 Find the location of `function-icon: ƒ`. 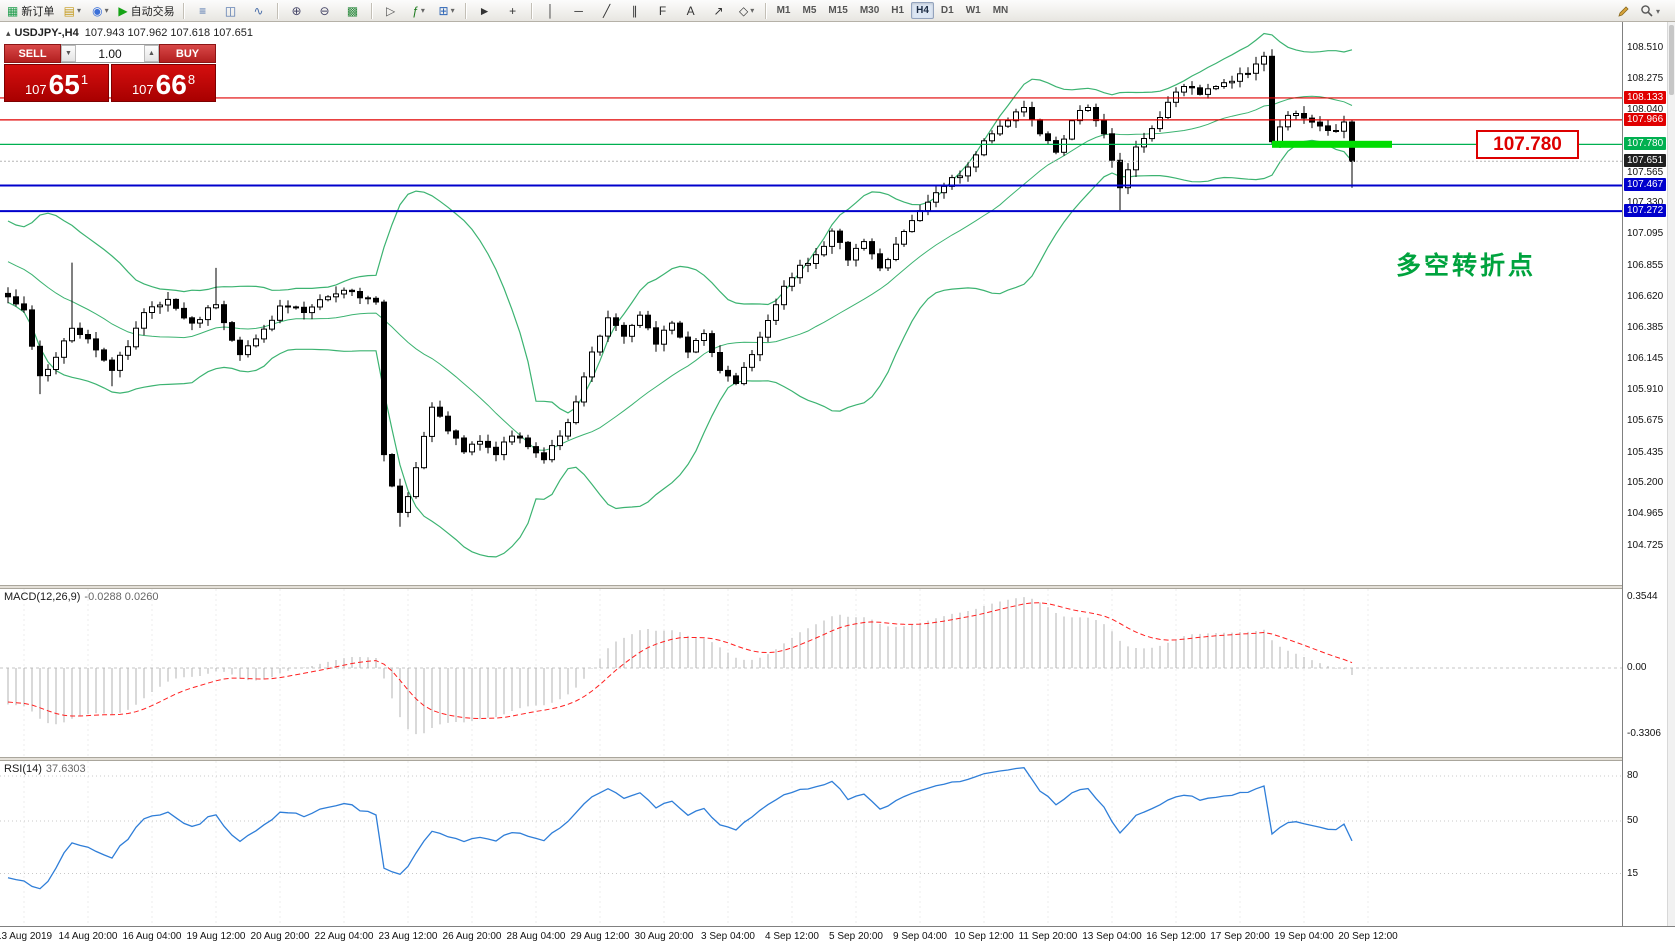

function-icon: ƒ is located at coordinates (415, 10).